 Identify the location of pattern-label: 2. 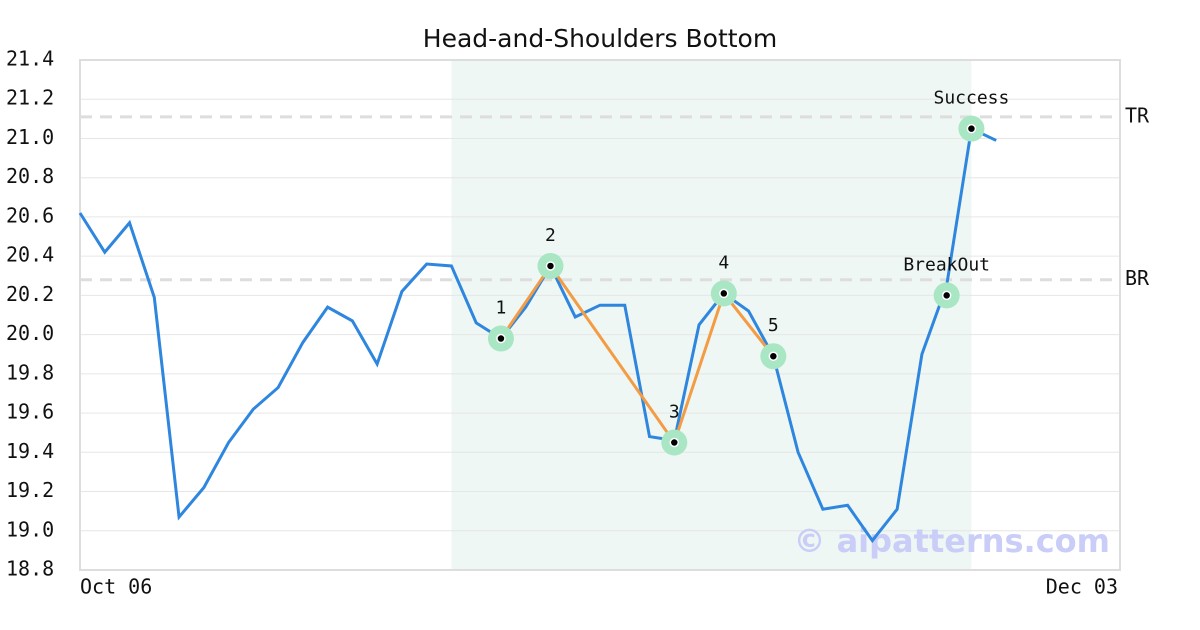
(550, 235).